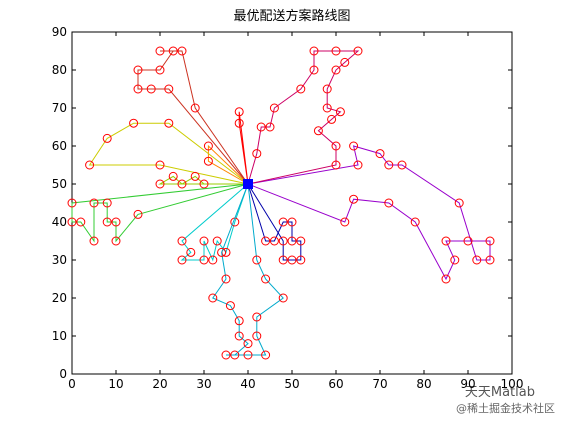  Describe the element at coordinates (248, 184) in the screenshot. I see `depot` at that location.